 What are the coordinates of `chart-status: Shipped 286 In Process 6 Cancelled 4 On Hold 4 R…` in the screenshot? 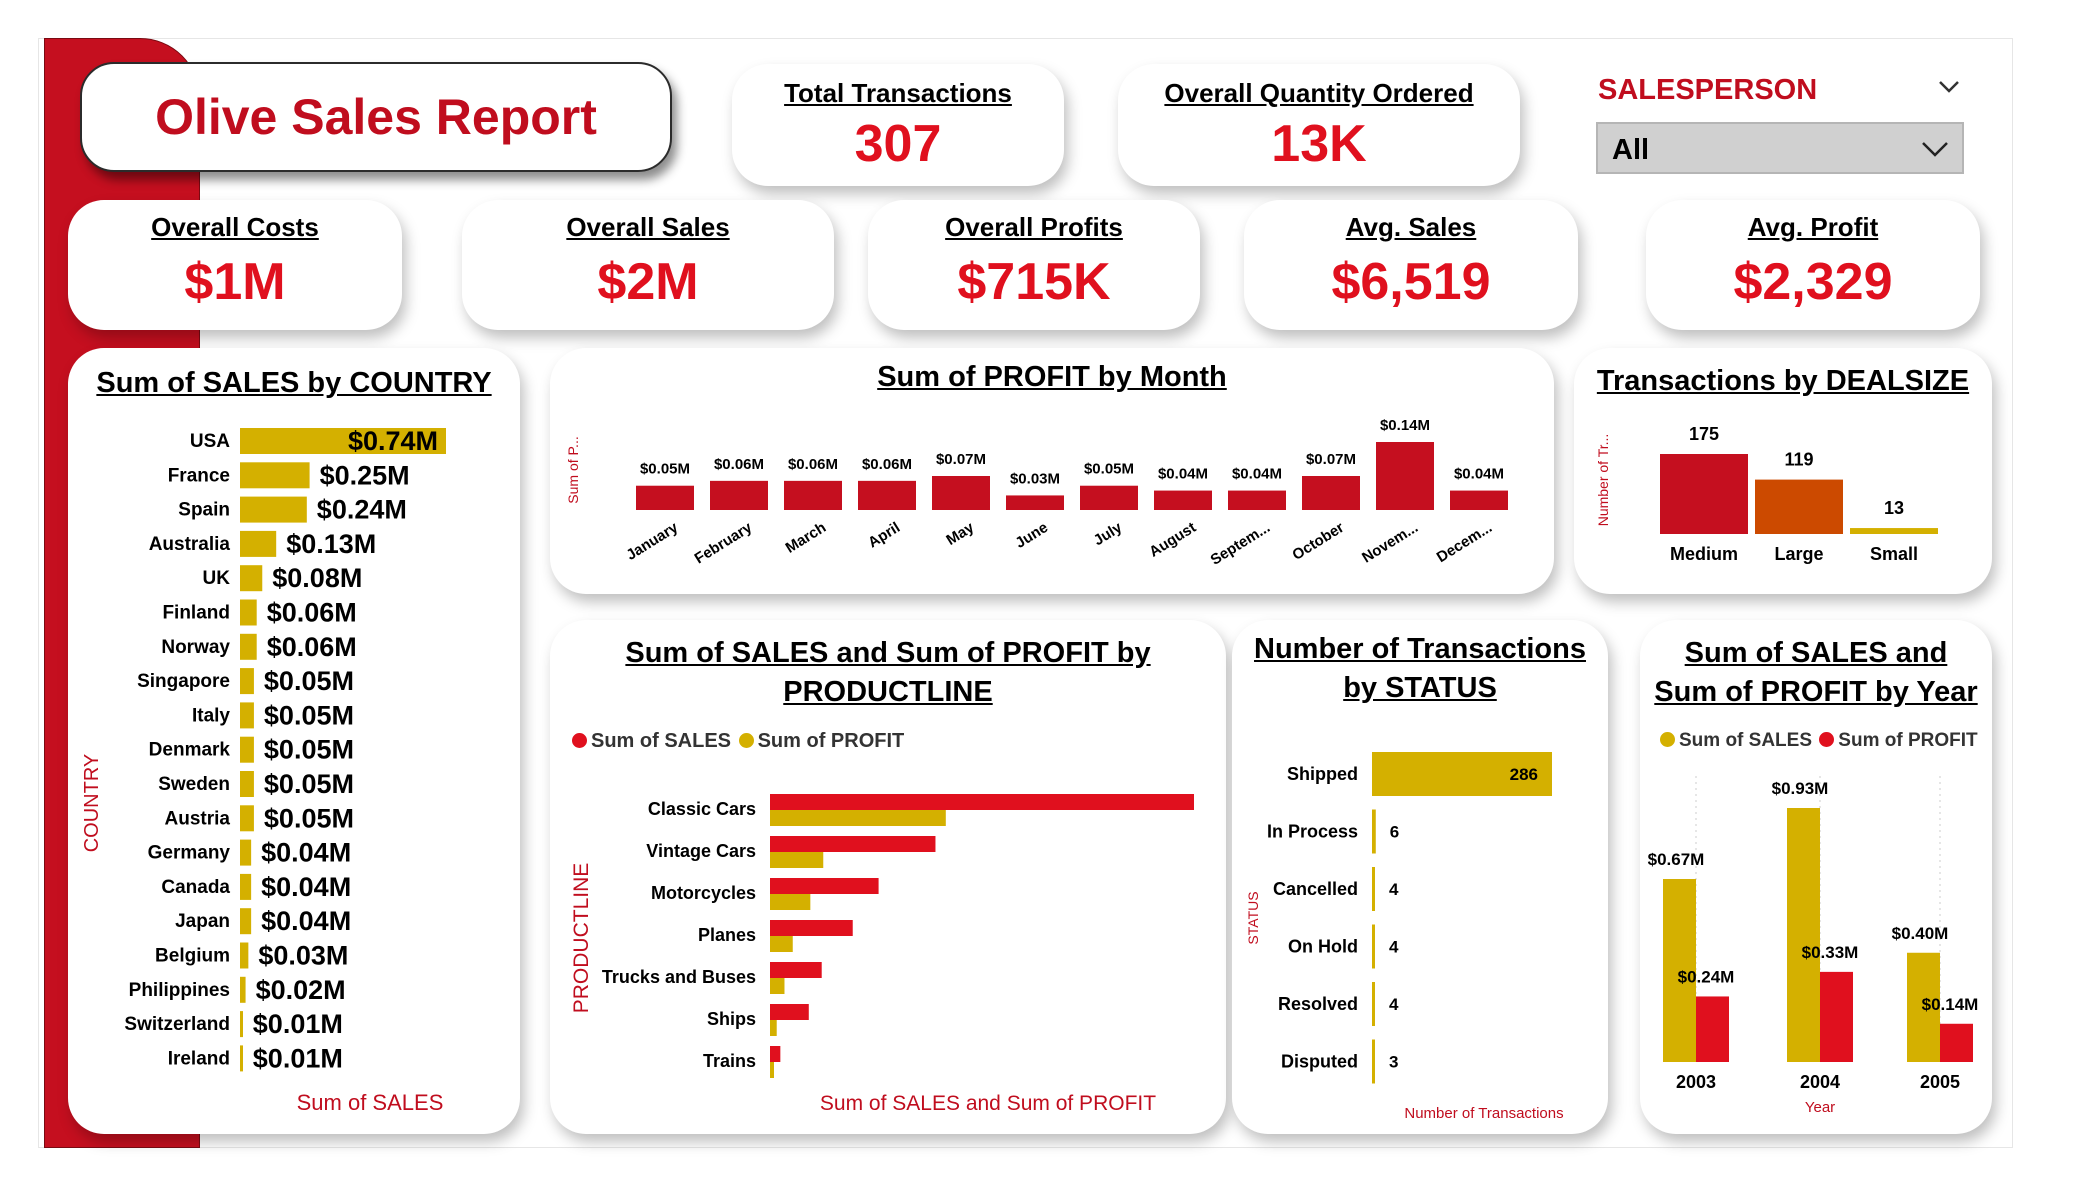 It's located at (1404, 937).